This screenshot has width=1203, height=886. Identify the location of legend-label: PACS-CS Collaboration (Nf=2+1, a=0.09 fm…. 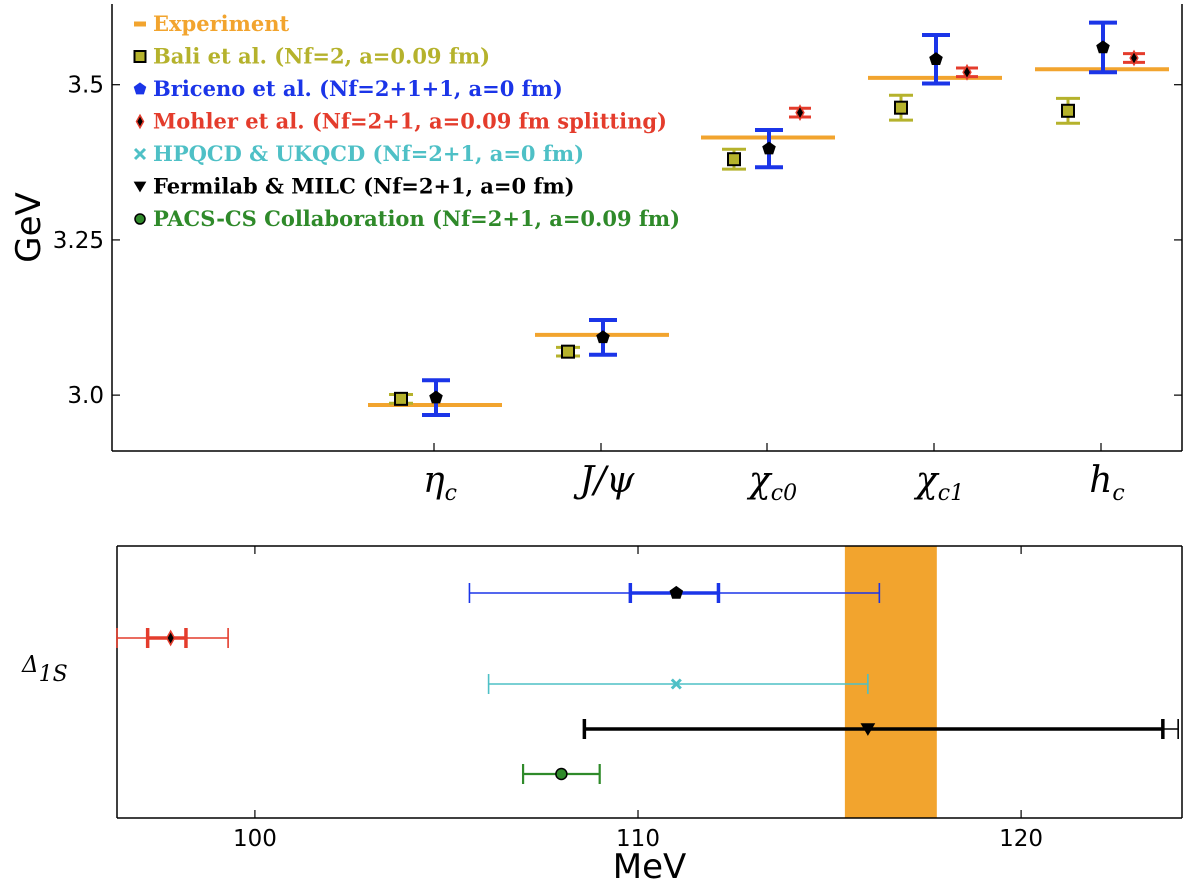
(416, 218).